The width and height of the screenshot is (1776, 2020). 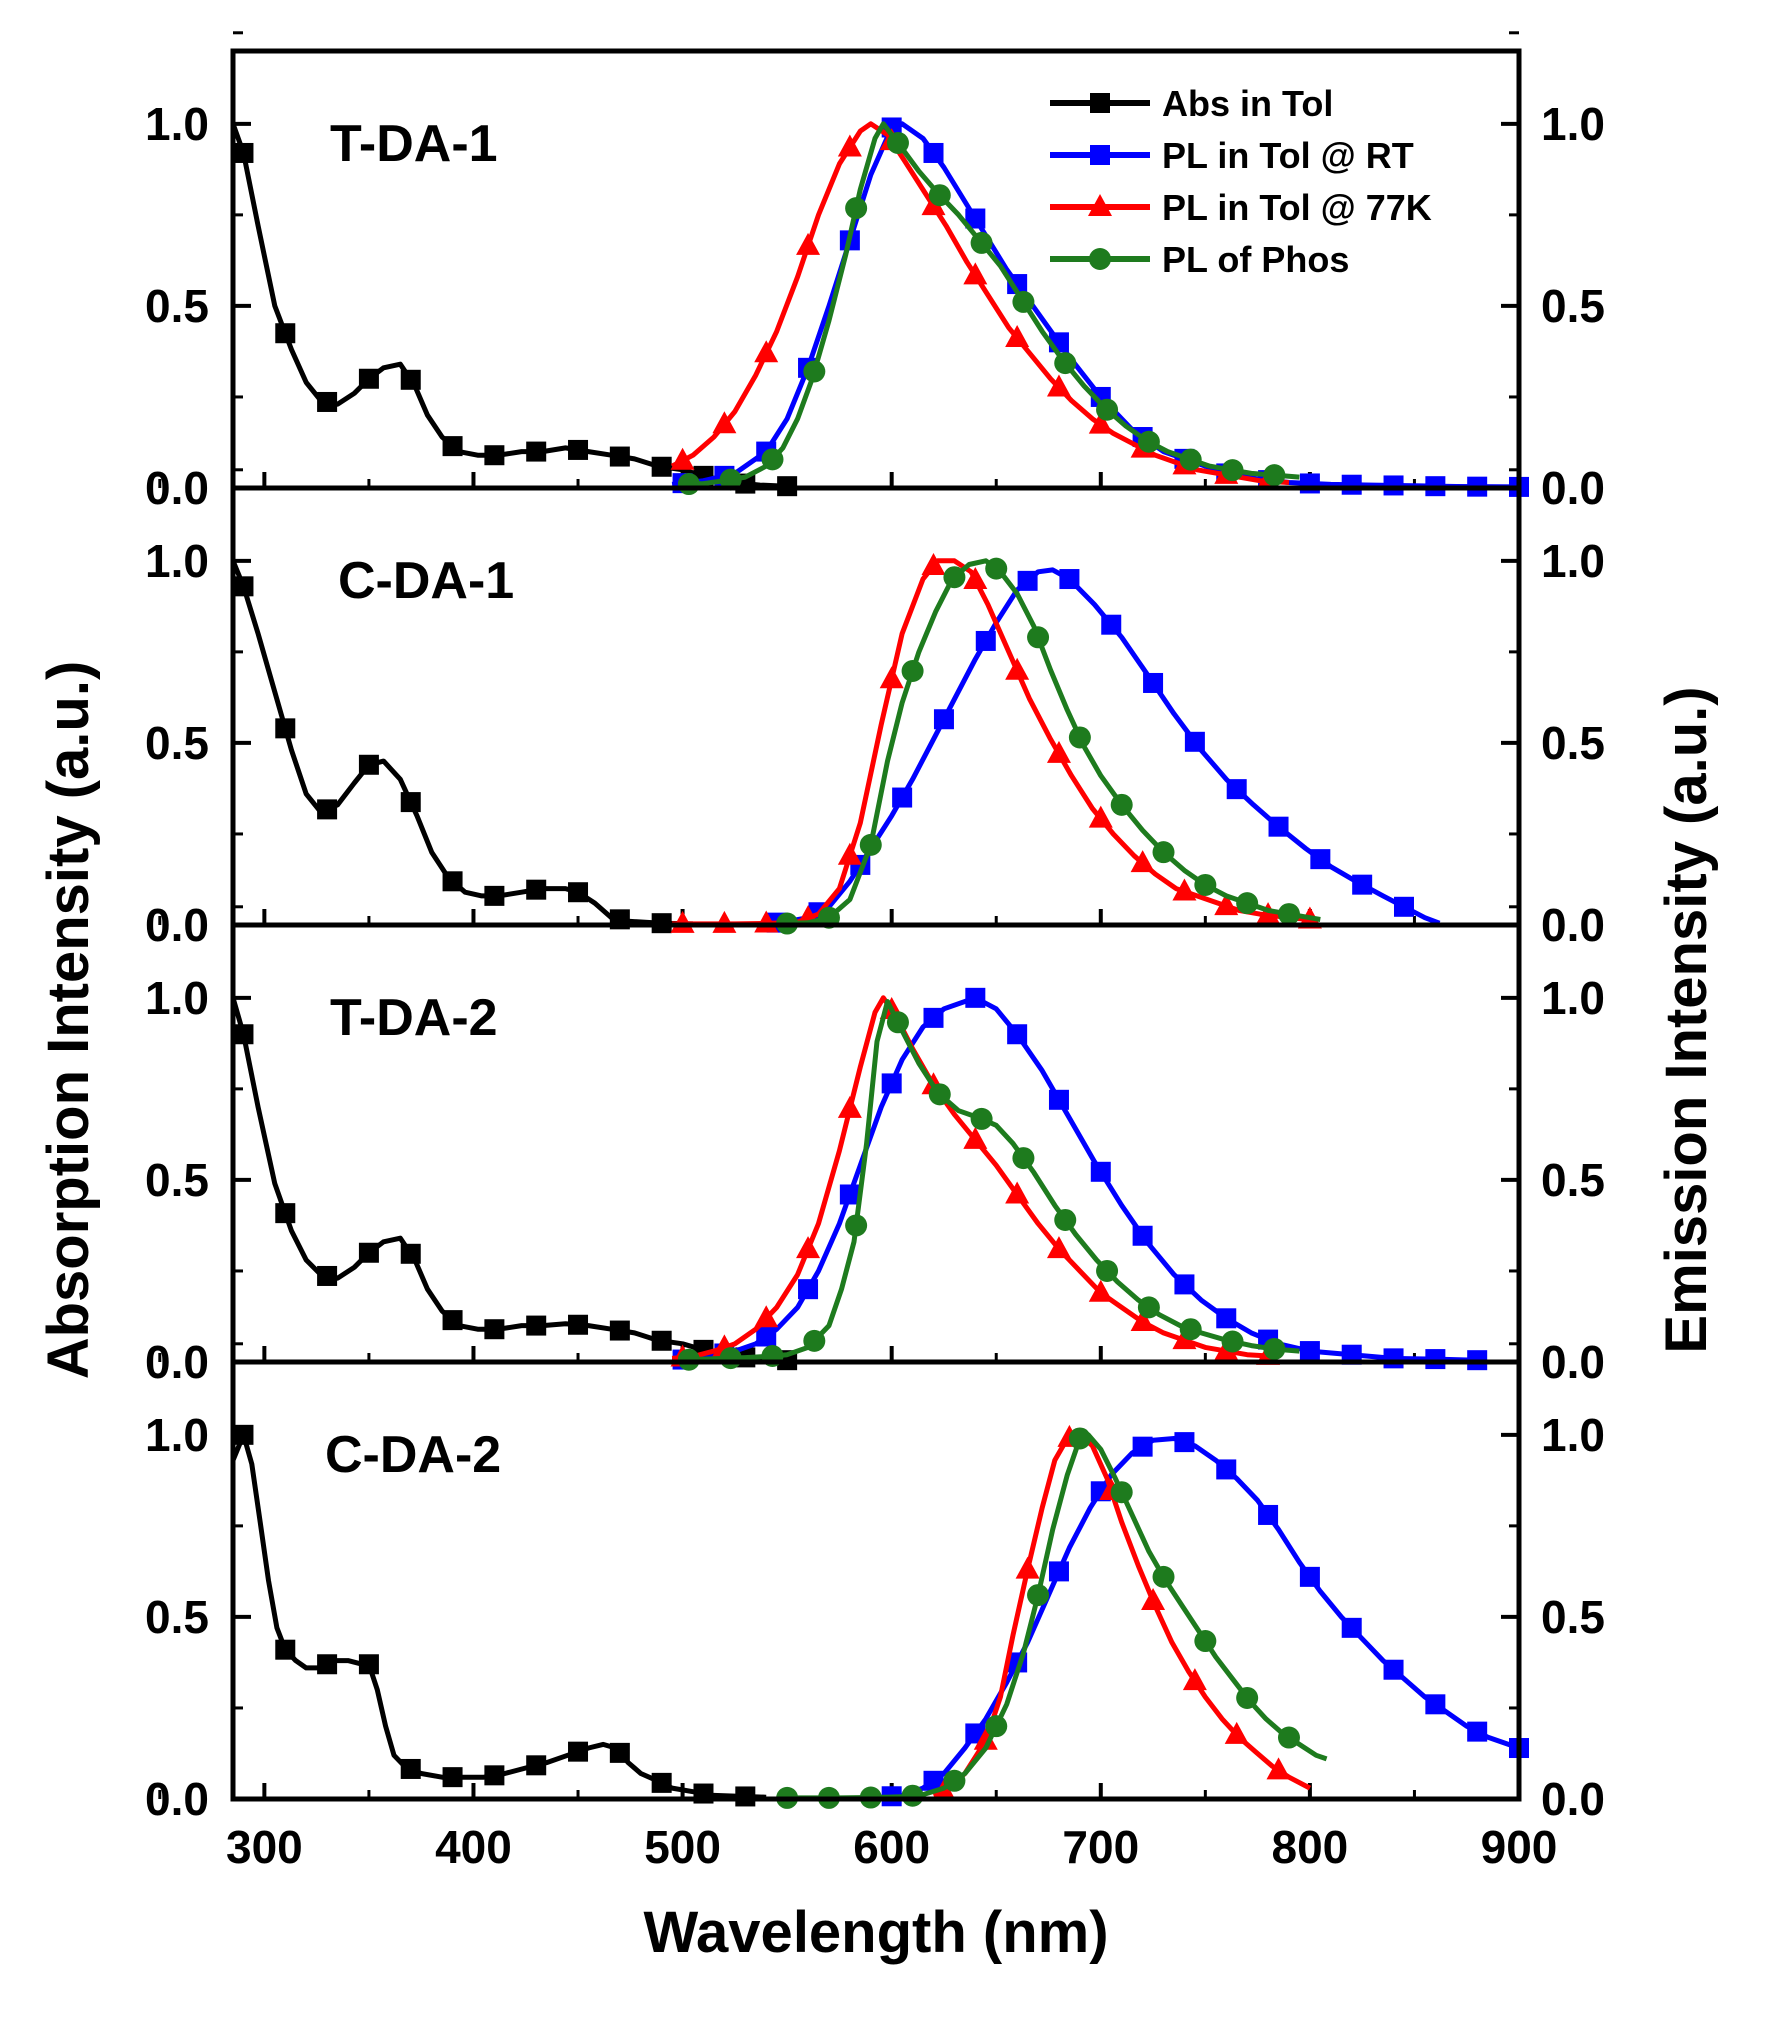 I want to click on series-pl-rt, so click(x=1103, y=750).